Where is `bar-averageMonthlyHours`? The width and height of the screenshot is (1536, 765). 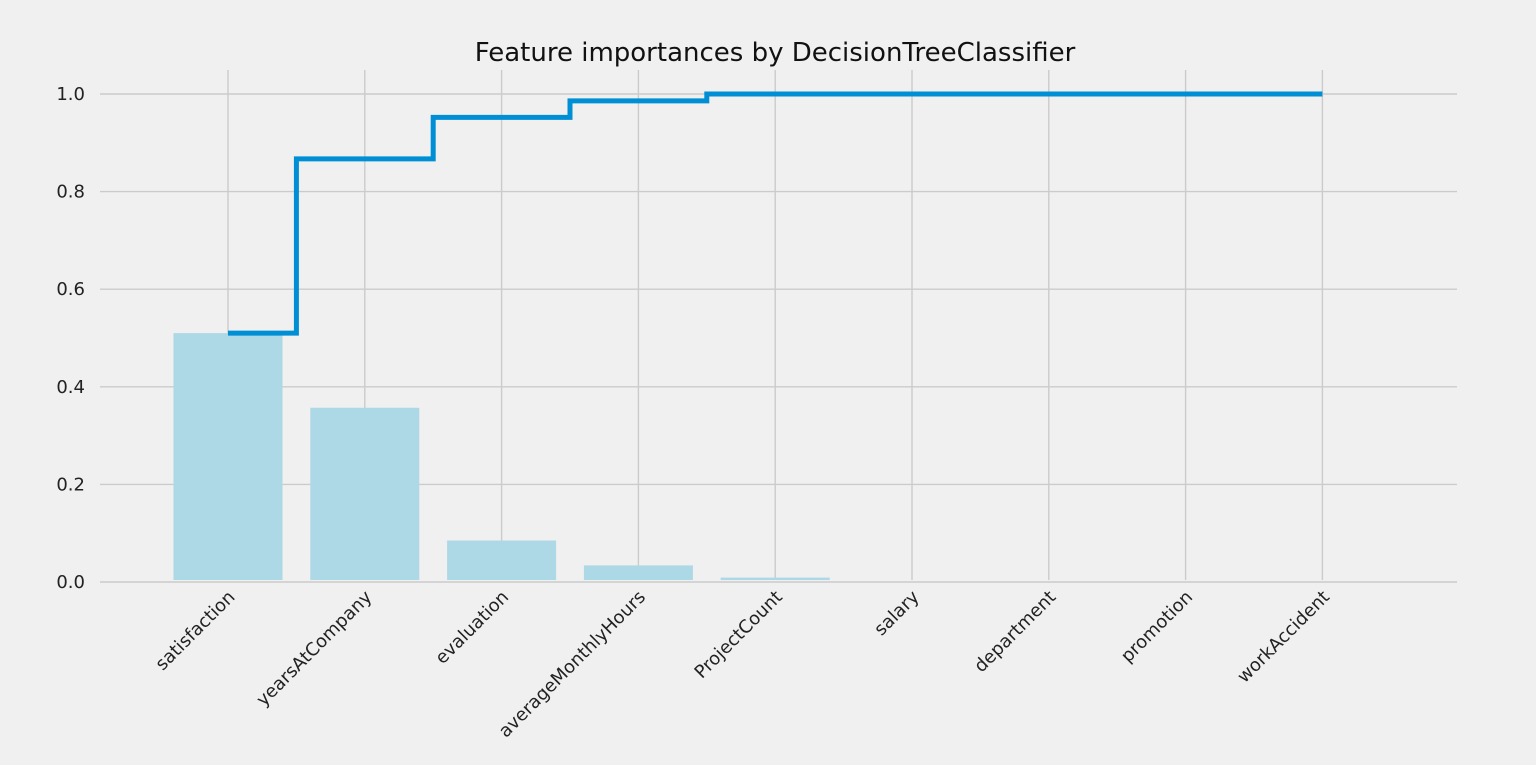 bar-averageMonthlyHours is located at coordinates (638, 572).